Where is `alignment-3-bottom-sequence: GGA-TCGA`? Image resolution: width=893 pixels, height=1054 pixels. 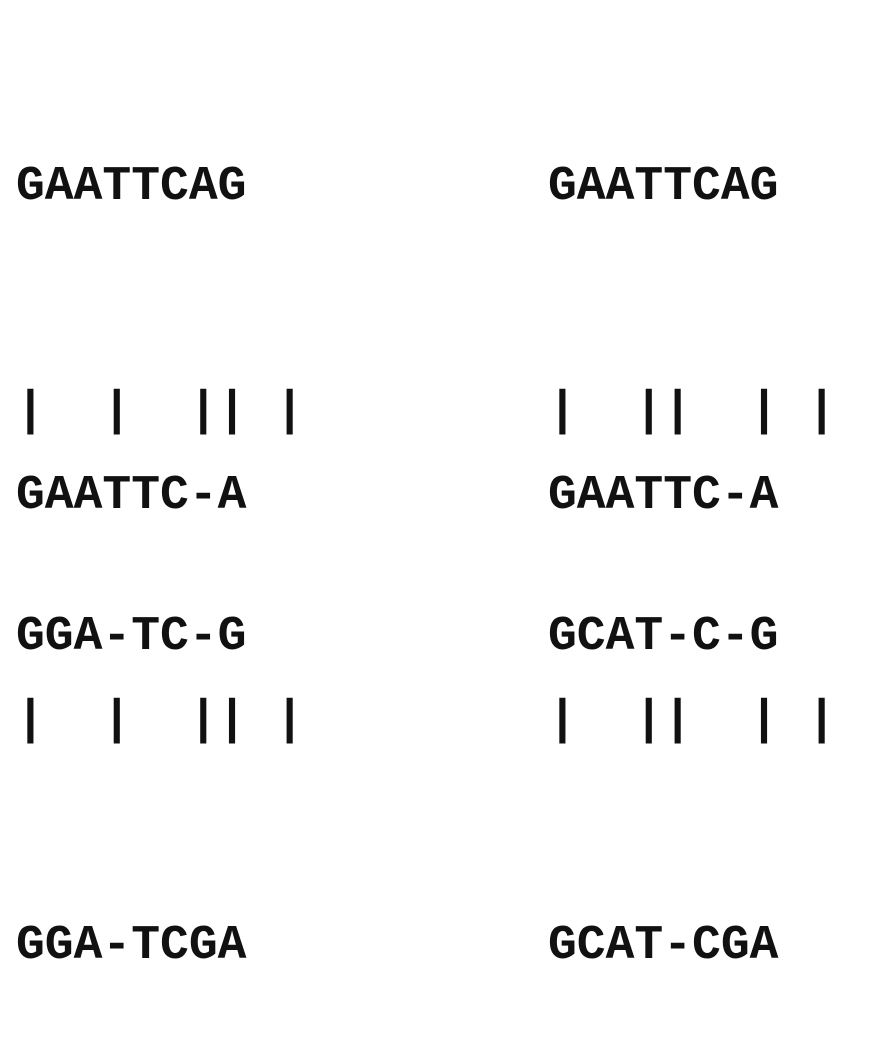
alignment-3-bottom-sequence: GGA-TCGA is located at coordinates (131, 946).